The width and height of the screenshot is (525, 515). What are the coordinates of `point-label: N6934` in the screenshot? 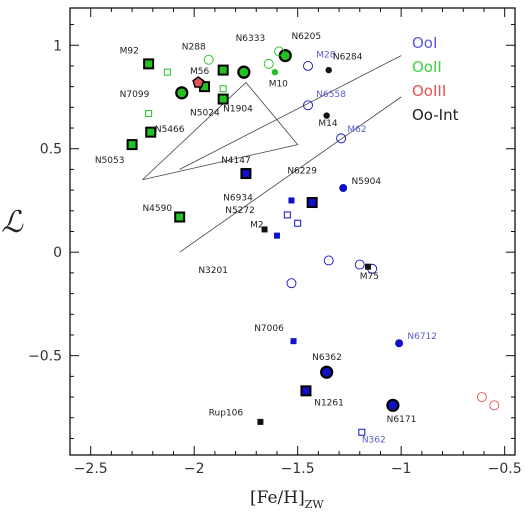 It's located at (238, 198).